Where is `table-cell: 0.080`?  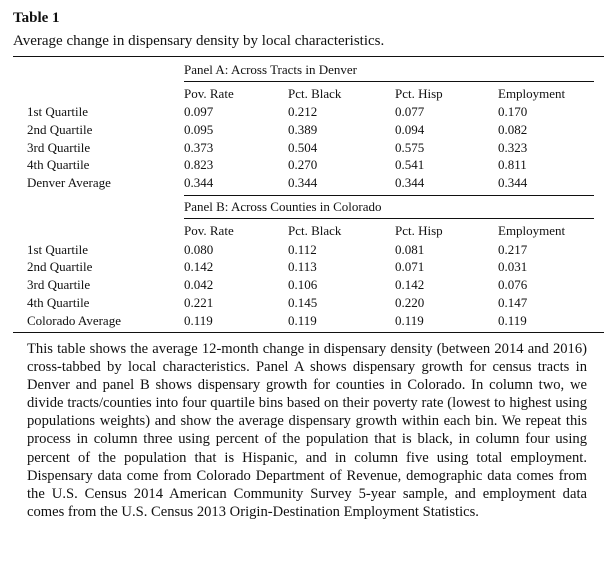
table-cell: 0.080 is located at coordinates (199, 249).